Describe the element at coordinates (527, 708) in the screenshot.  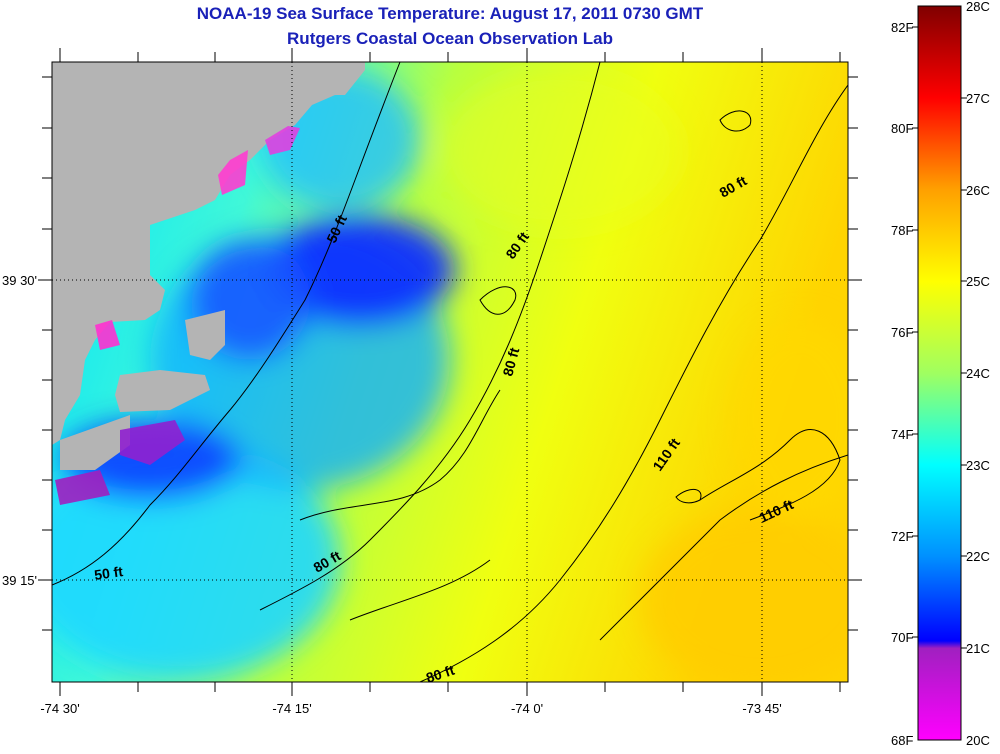
I see `lon-label: -74 0'` at that location.